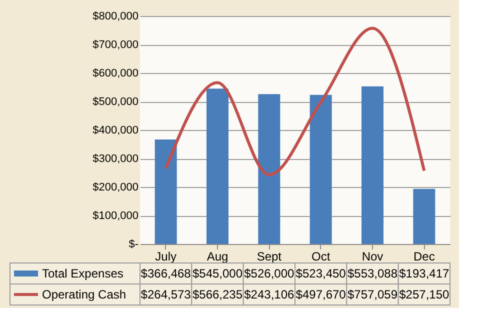 The image size is (480, 324). I want to click on legend-label: Total Expenses, so click(83, 273).